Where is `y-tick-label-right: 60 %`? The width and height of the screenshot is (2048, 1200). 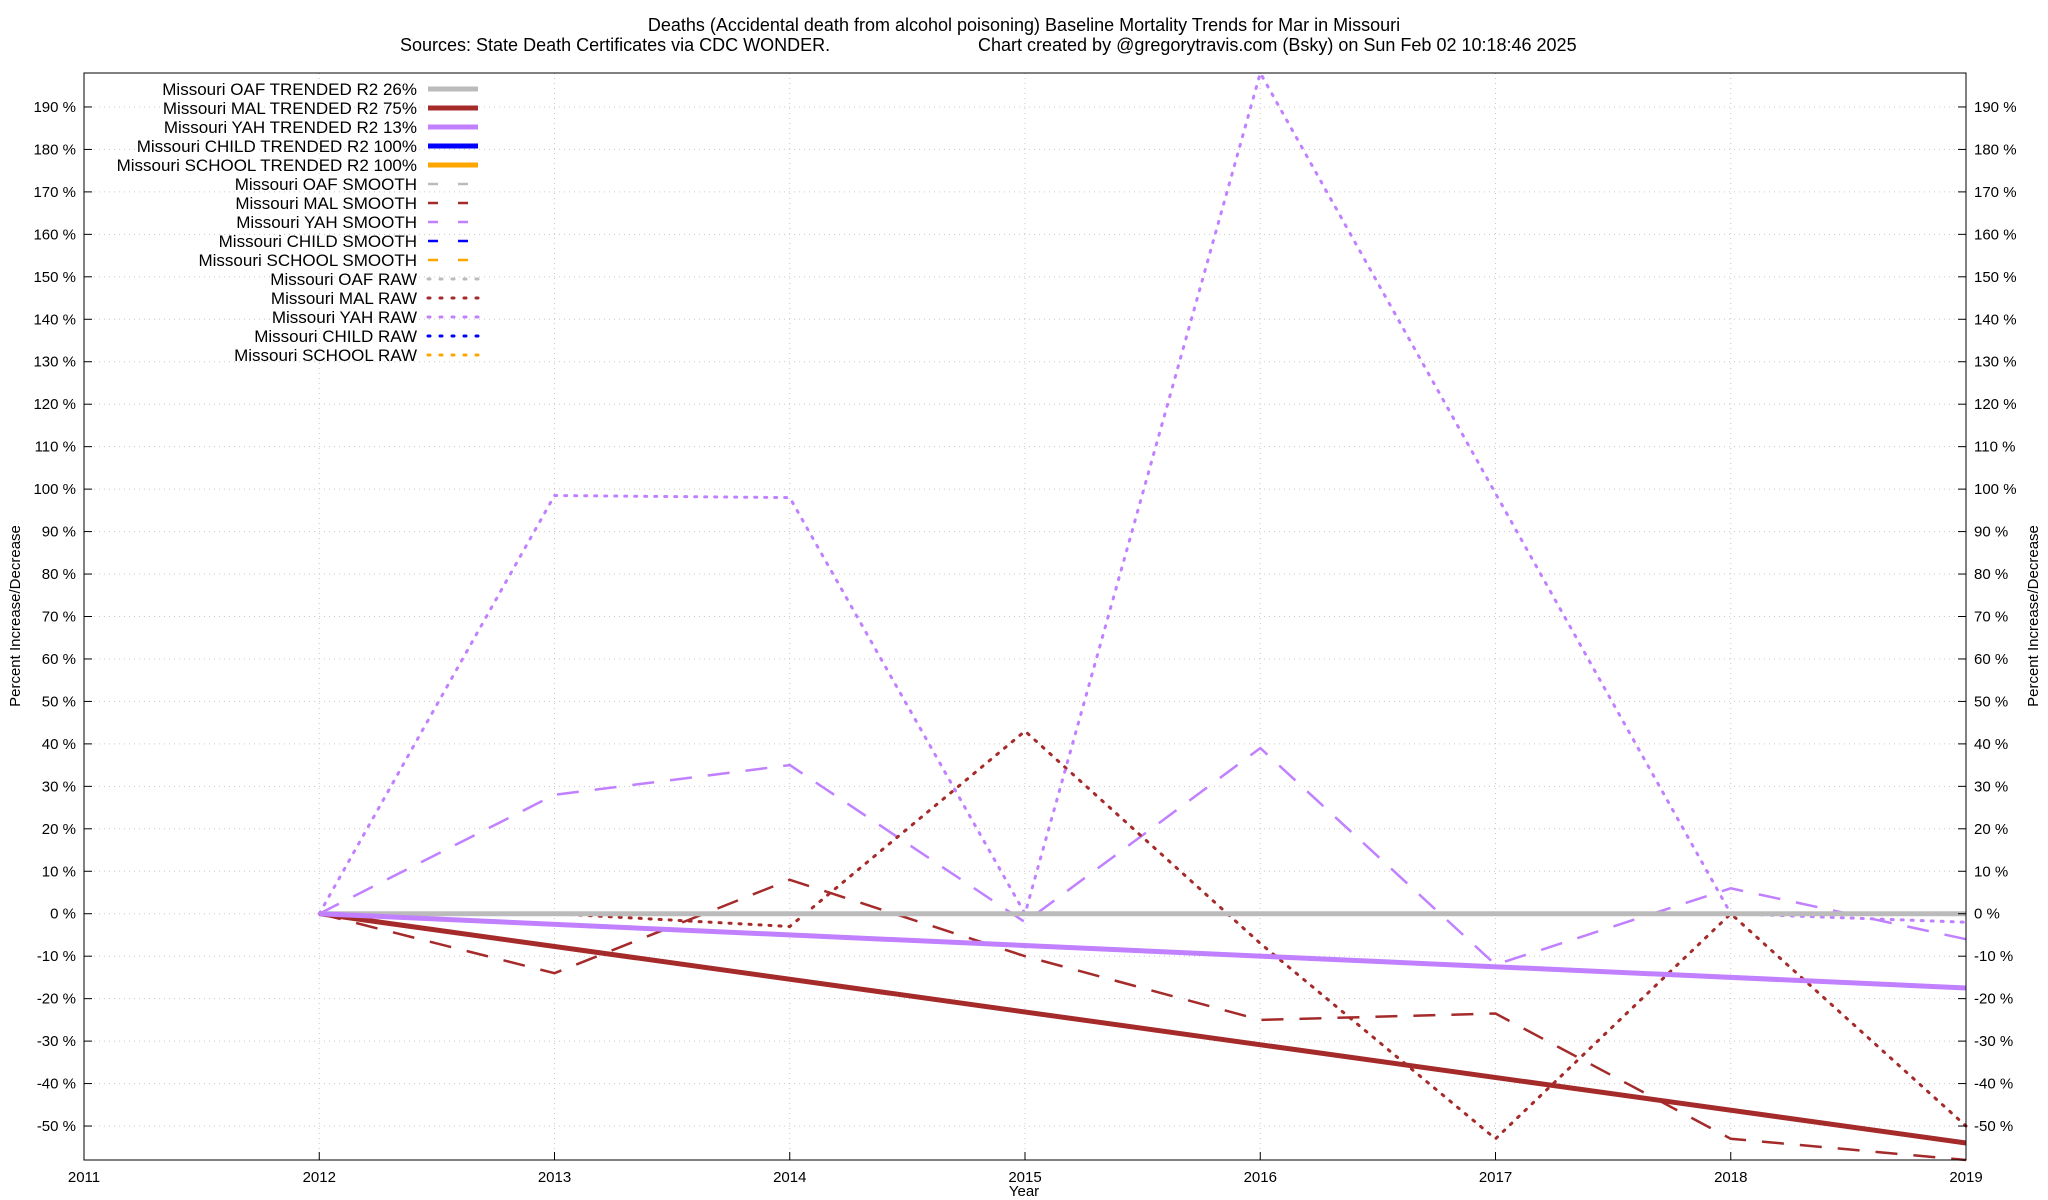
y-tick-label-right: 60 % is located at coordinates (1991, 659).